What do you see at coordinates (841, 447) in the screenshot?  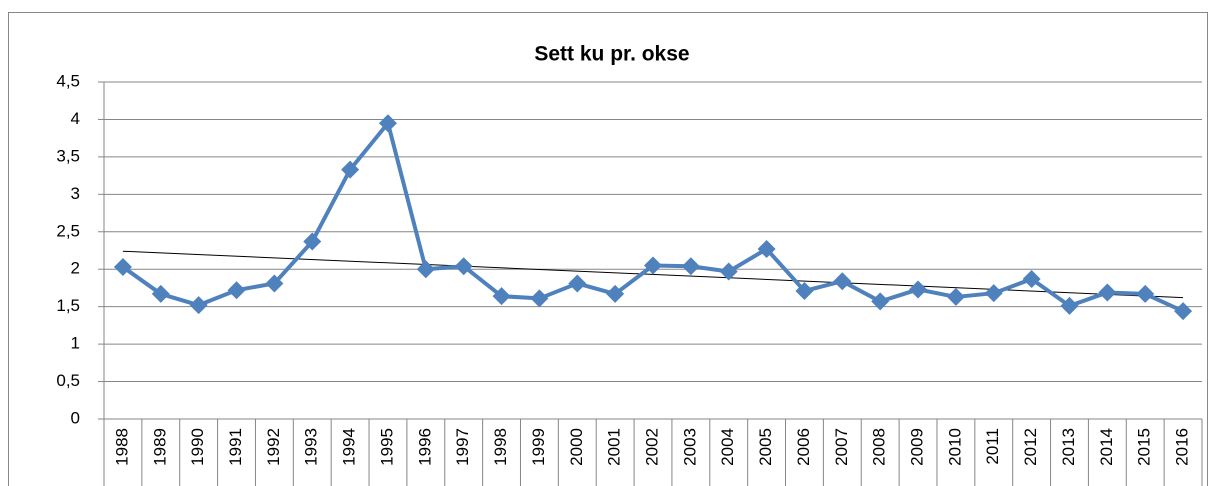 I see `x-tick-label: 2007` at bounding box center [841, 447].